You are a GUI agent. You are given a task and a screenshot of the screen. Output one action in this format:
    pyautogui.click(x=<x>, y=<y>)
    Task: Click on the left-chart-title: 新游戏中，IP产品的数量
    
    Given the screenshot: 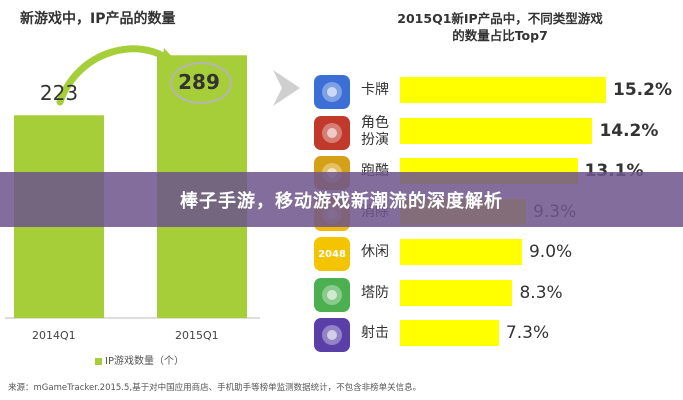 What is the action you would take?
    pyautogui.click(x=98, y=19)
    